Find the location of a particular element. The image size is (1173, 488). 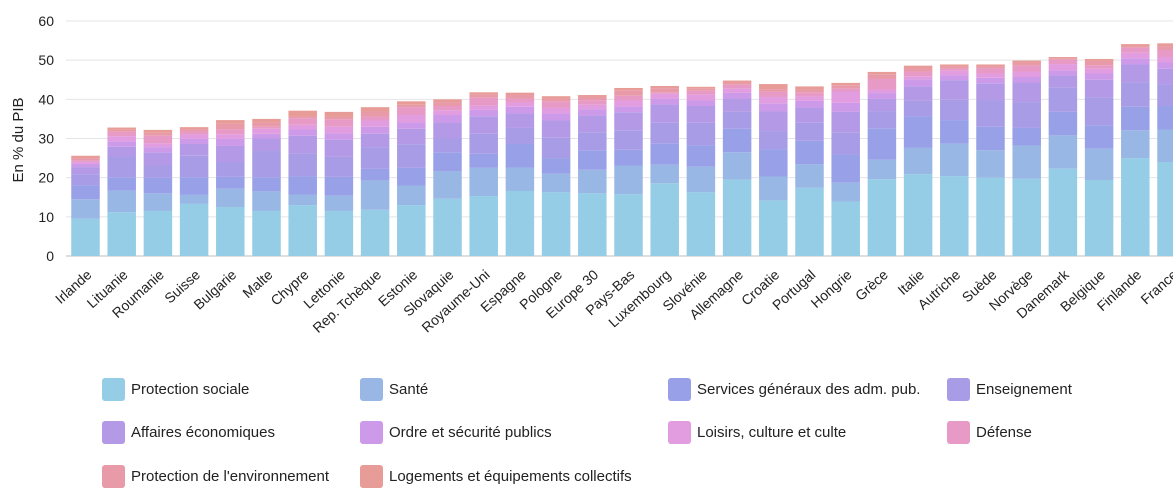

y-axis-label: En % du PIB is located at coordinates (18, 139).